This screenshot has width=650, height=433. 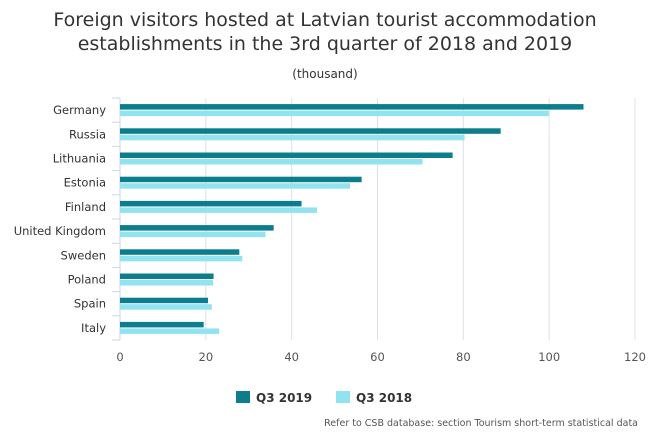 I want to click on bar-sweden-q3-2018, so click(x=181, y=258).